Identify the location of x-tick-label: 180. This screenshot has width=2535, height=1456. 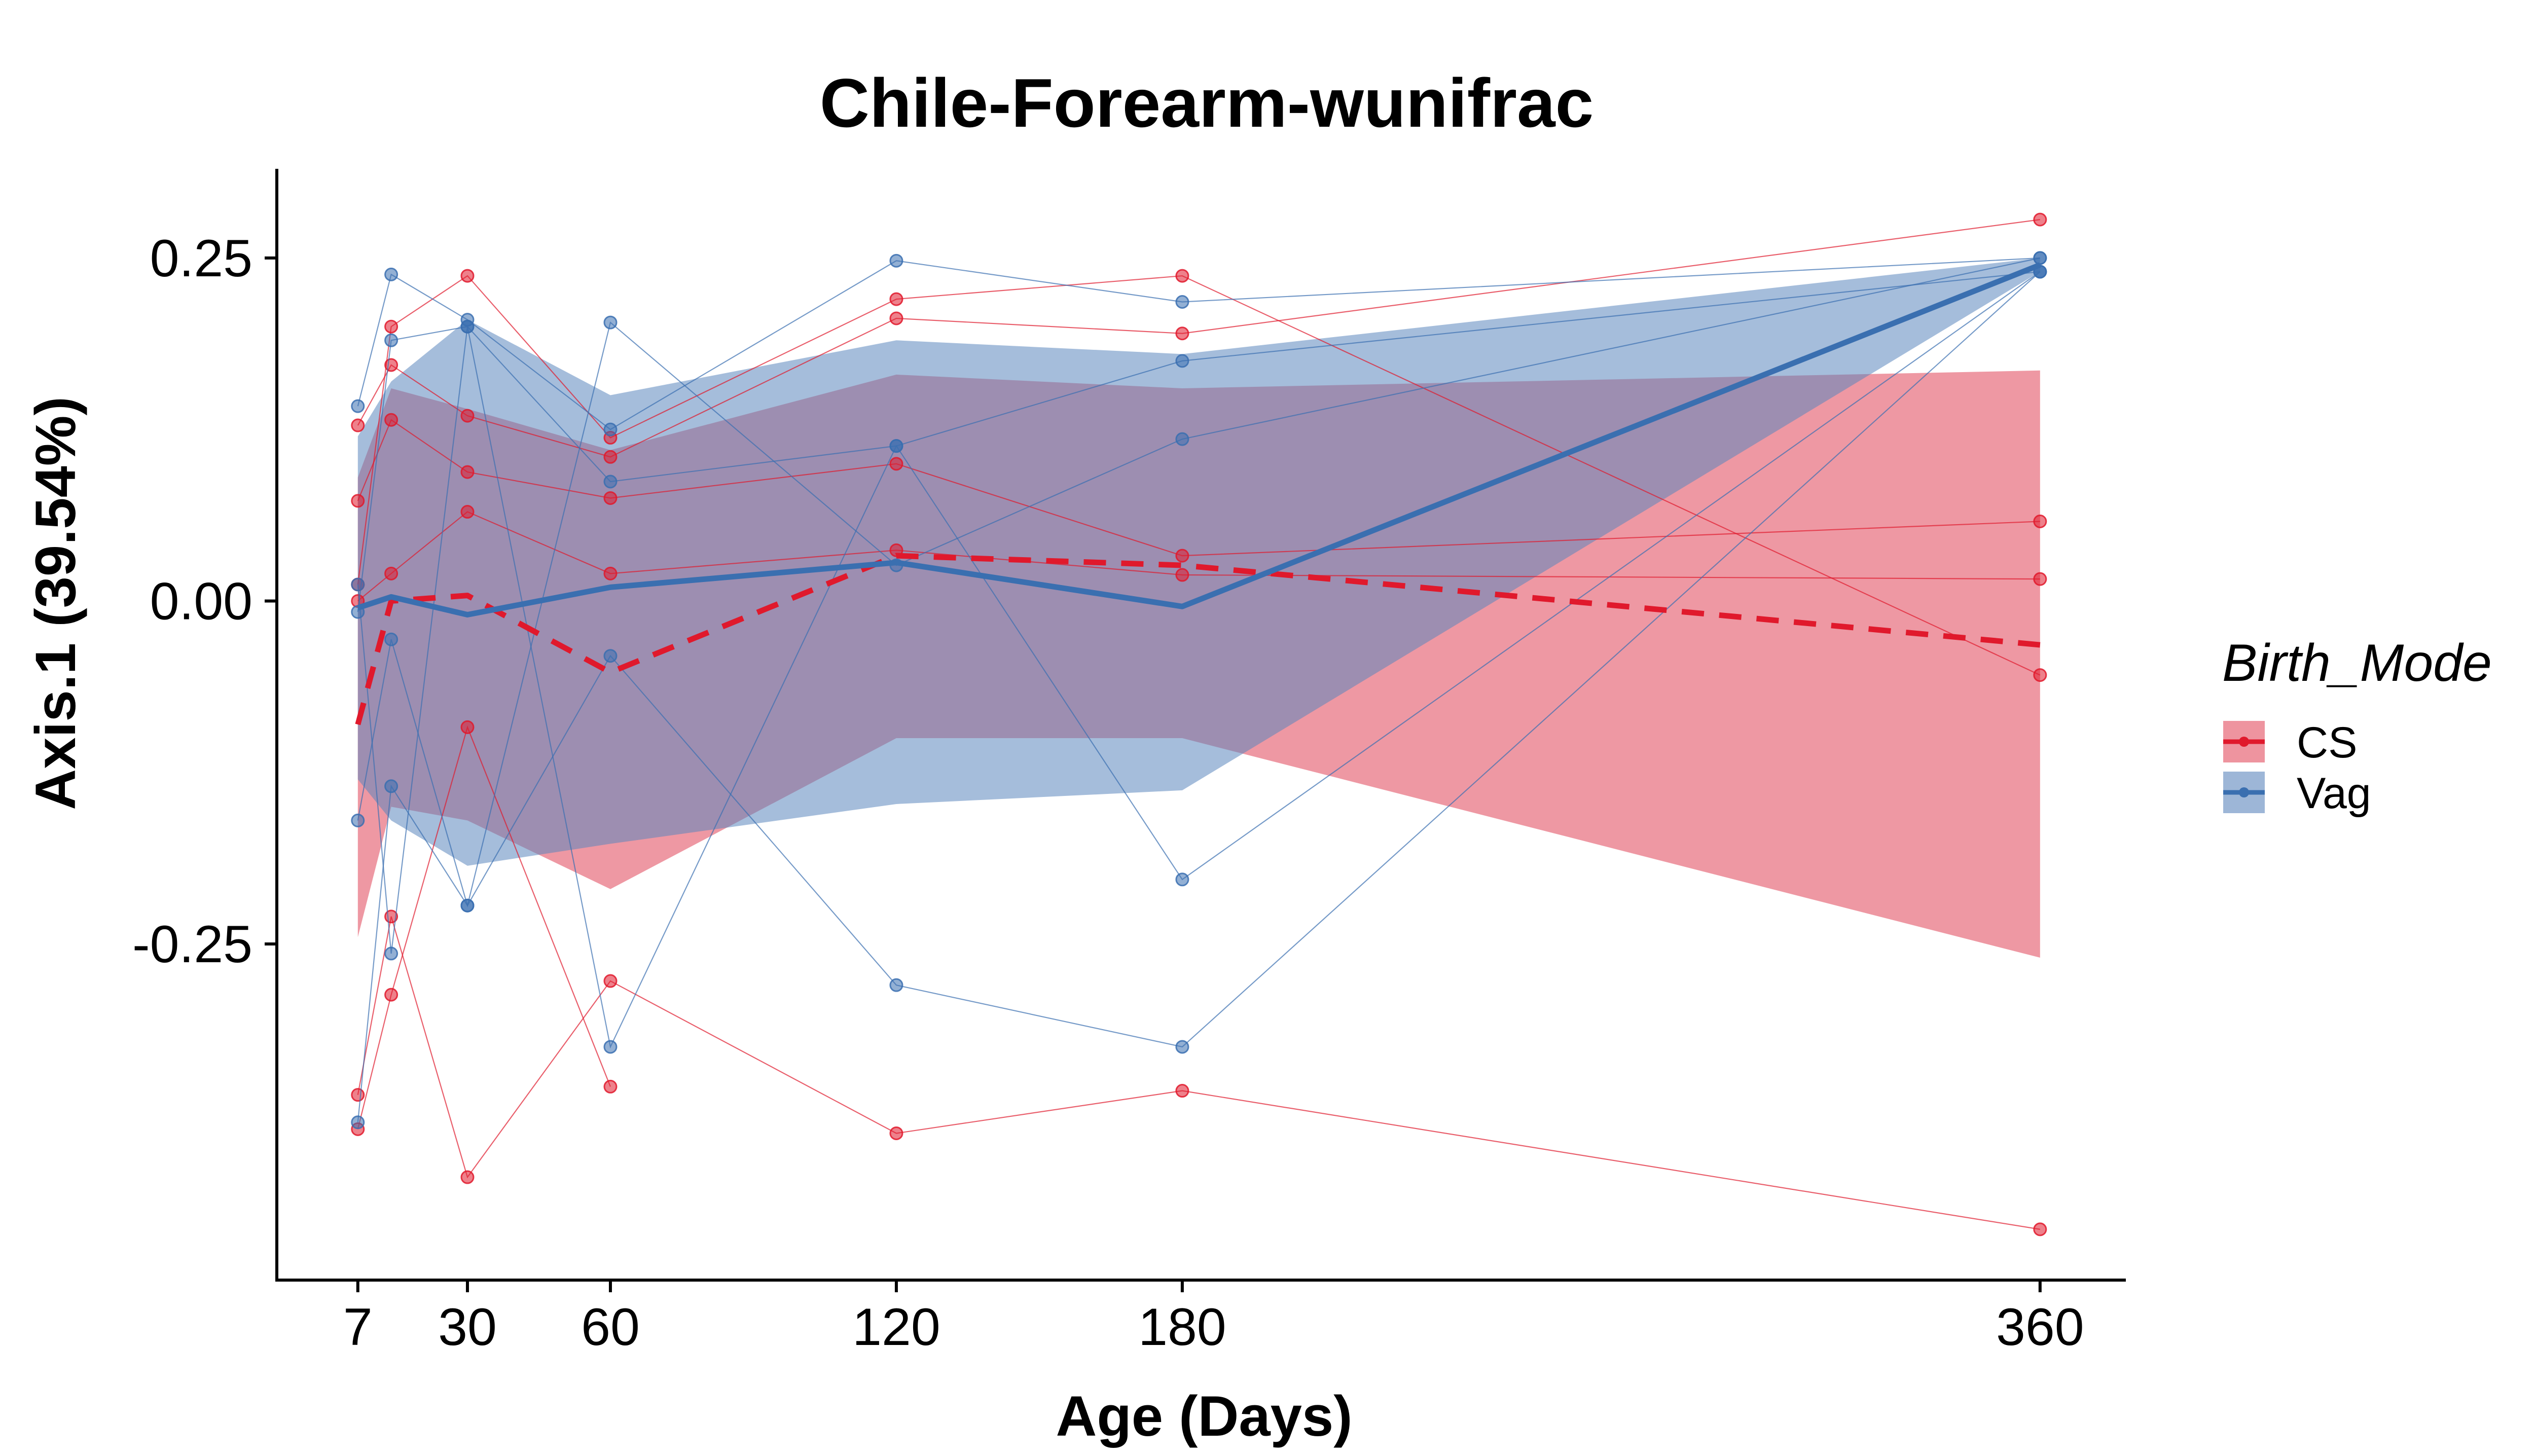
(1182, 1327).